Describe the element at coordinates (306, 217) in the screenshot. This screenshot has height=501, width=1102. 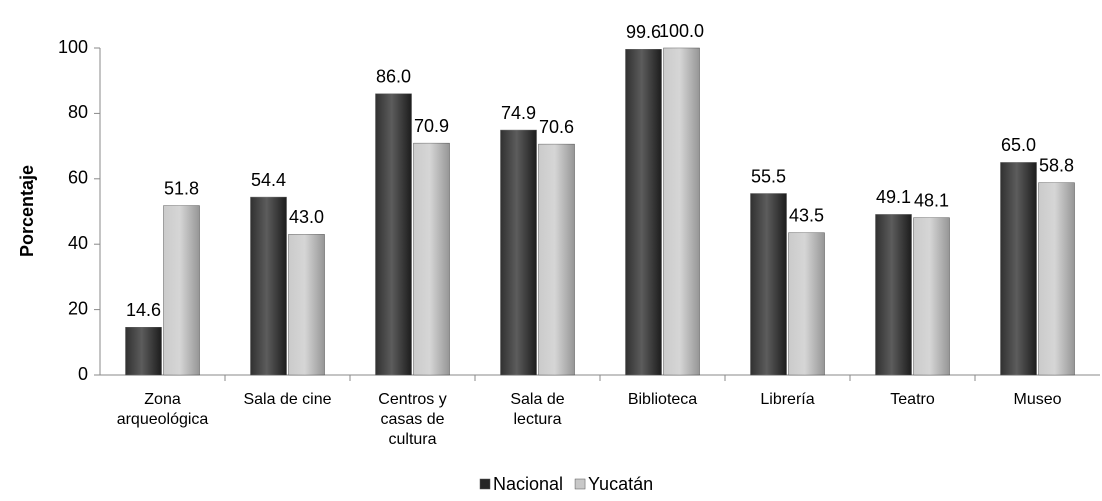
I see `value-label: 43.0` at that location.